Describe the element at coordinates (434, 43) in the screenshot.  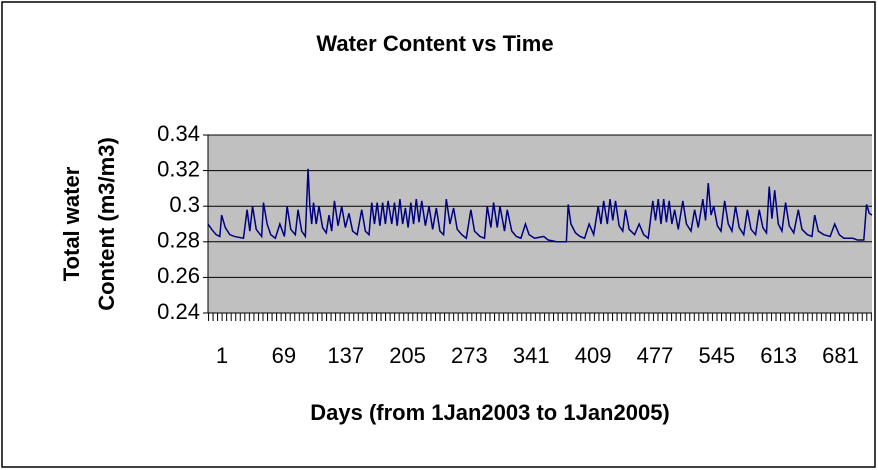
I see `chart-title: Water Content vs Time` at that location.